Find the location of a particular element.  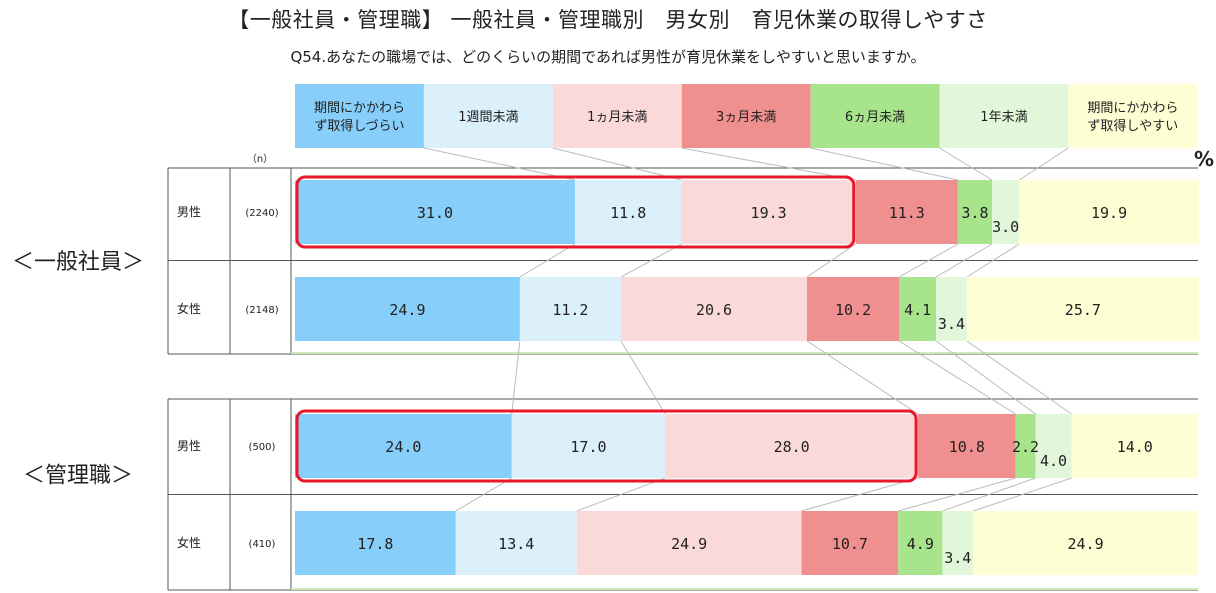

data-label: 17.0 is located at coordinates (588, 447).